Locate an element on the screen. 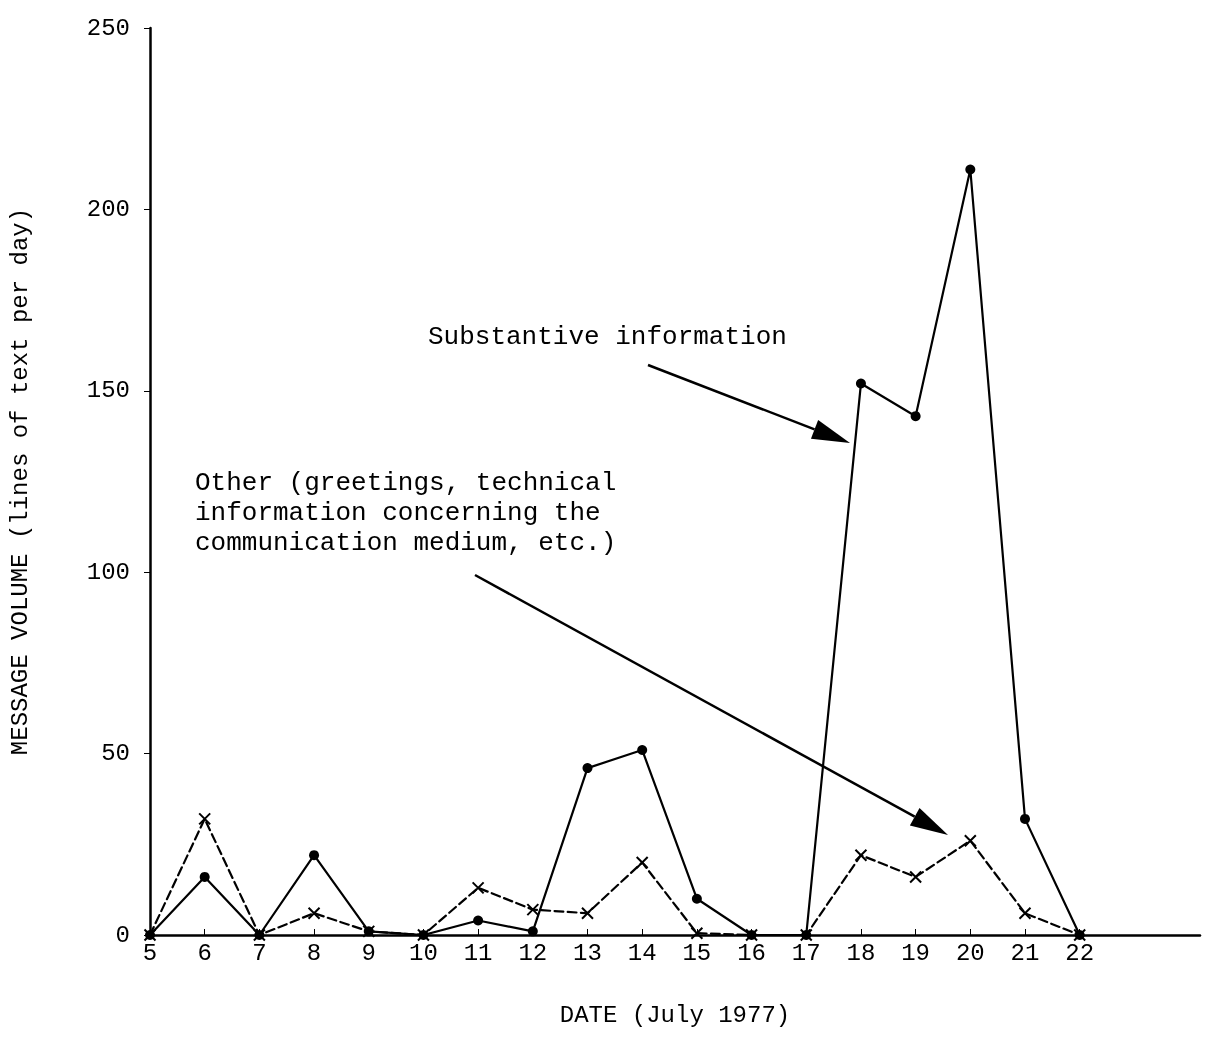 The image size is (1209, 1042). y-axis-title: MESSAGE VOLUME (lines of text per day) is located at coordinates (20, 481).